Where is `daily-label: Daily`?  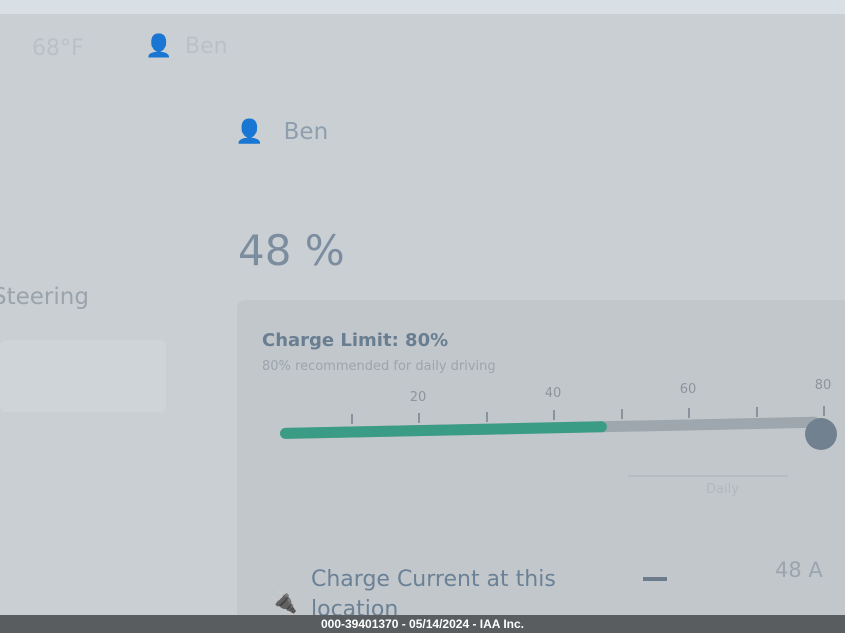
daily-label: Daily is located at coordinates (722, 489).